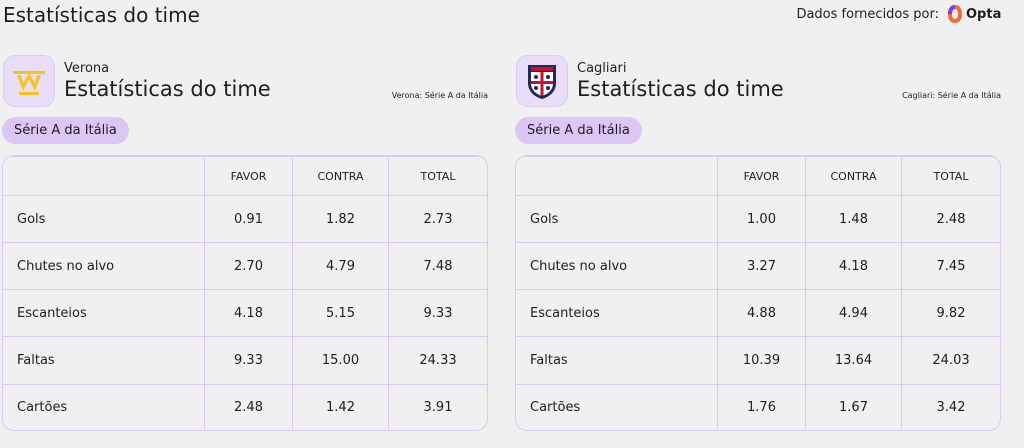  Describe the element at coordinates (950, 360) in the screenshot. I see `stat-value: 24.03` at that location.